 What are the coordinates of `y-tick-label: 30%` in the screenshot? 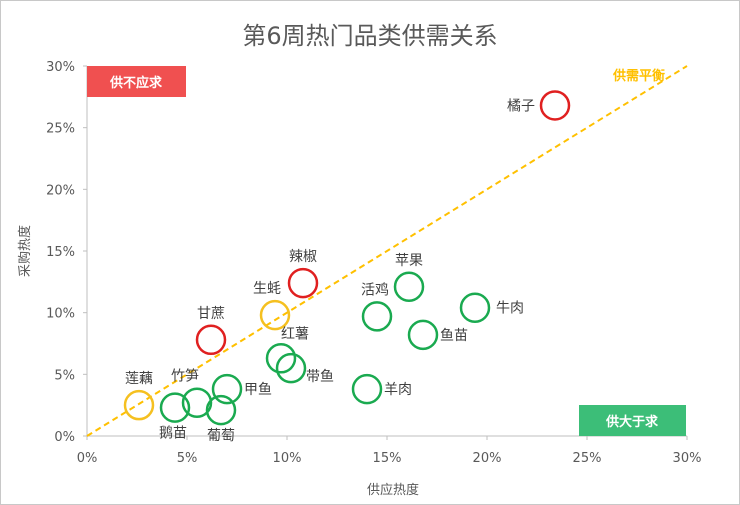 It's located at (60, 67).